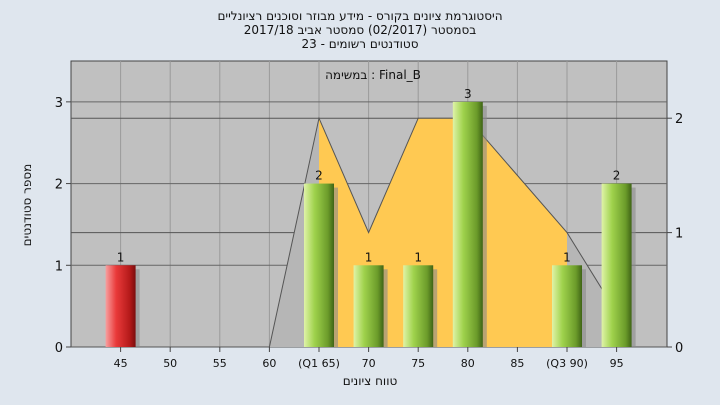 The height and width of the screenshot is (405, 720). I want to click on y2-axis-tick-label: 1, so click(679, 234).